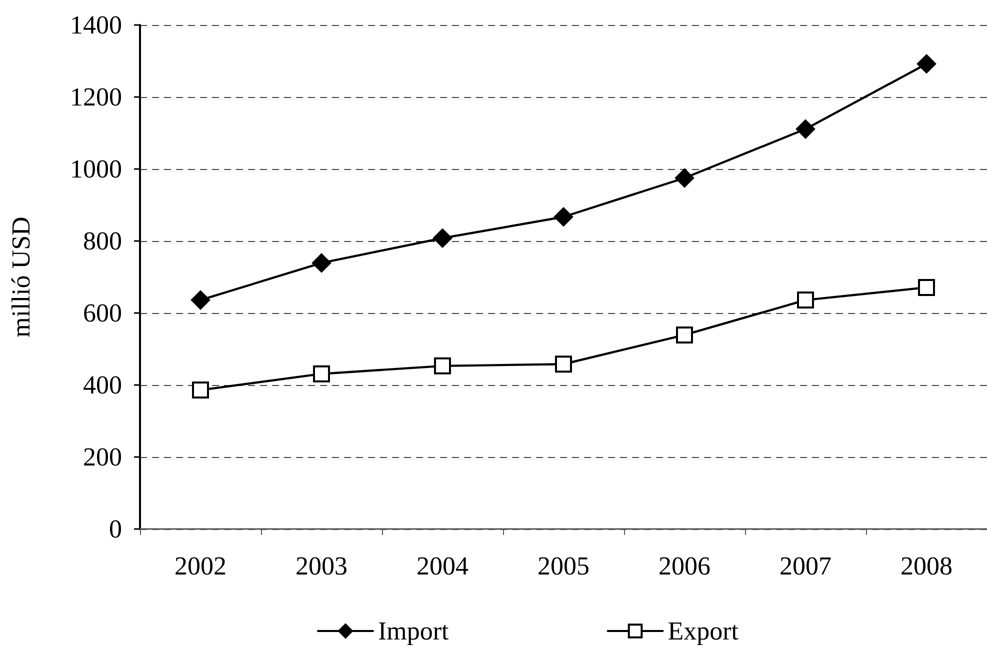  I want to click on legend-label: Import, so click(414, 631).